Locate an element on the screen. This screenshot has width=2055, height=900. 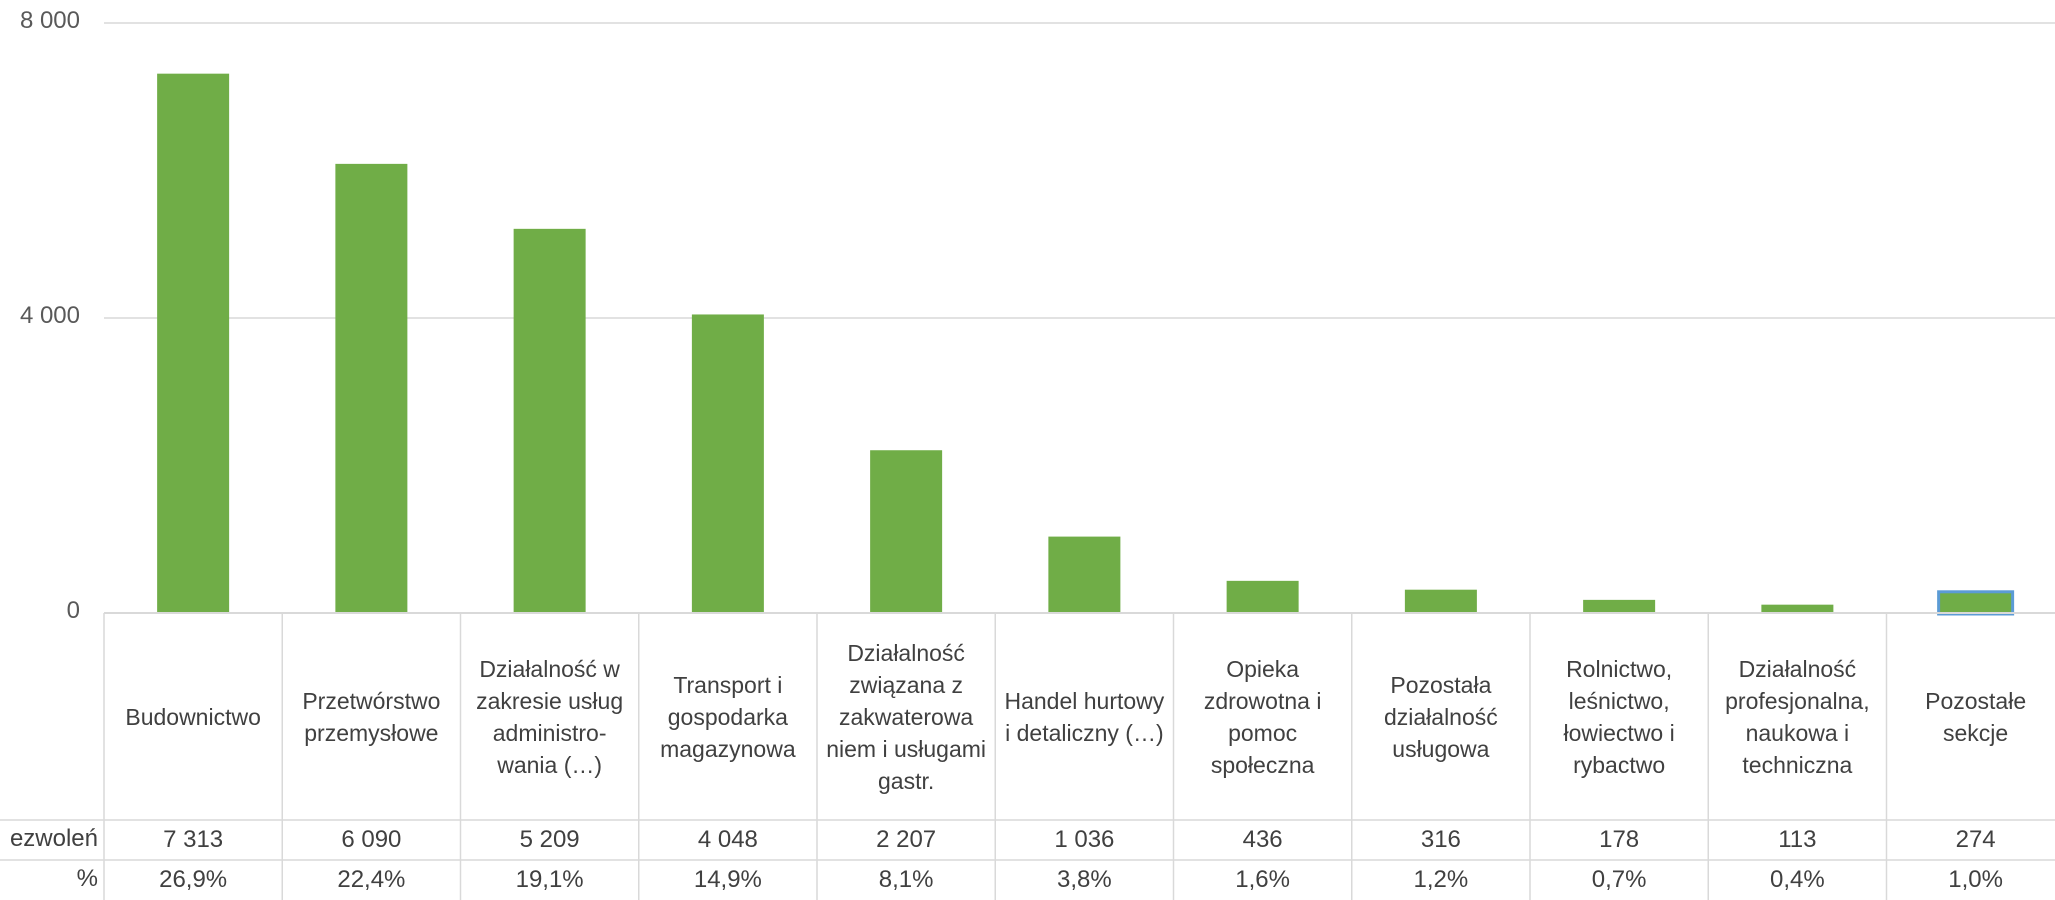
y-tick-label: 8 000 is located at coordinates (49, 20).